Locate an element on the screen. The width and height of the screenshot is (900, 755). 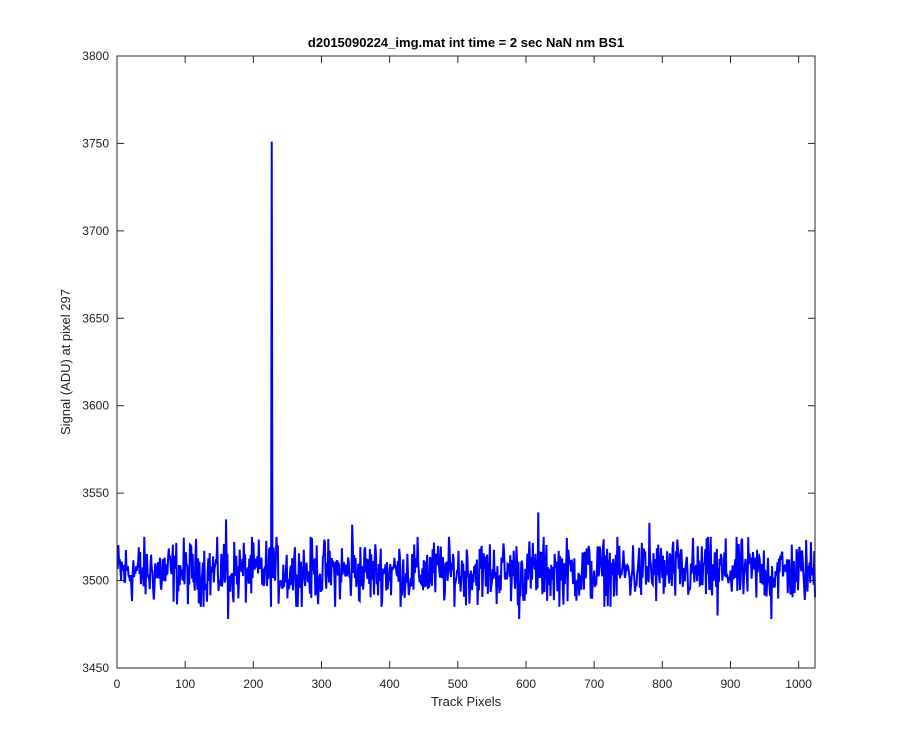
x-tick-label: 1000 is located at coordinates (798, 684).